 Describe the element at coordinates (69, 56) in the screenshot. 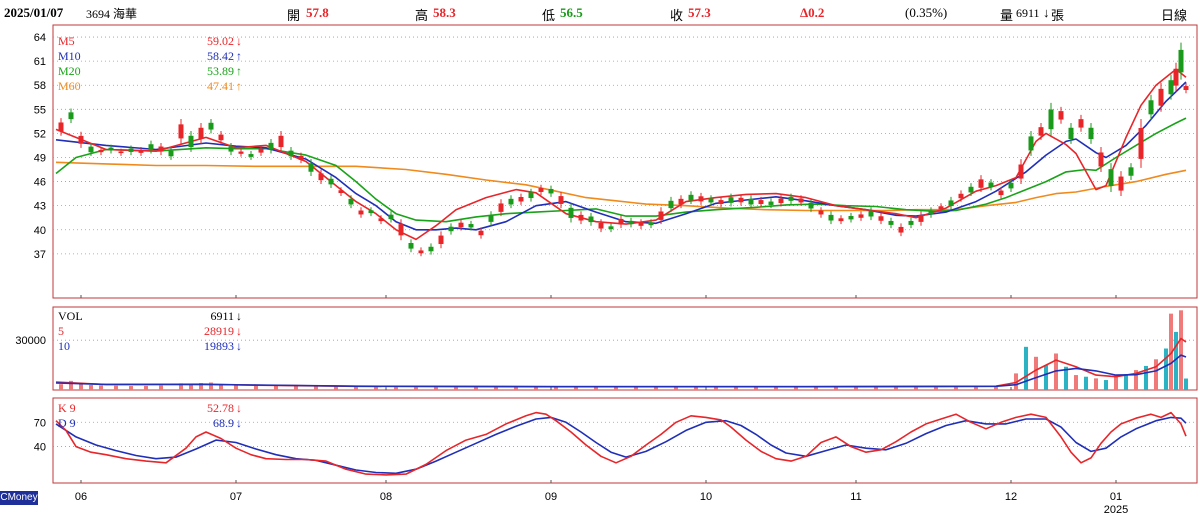

I see `price-legend-name: M10` at that location.